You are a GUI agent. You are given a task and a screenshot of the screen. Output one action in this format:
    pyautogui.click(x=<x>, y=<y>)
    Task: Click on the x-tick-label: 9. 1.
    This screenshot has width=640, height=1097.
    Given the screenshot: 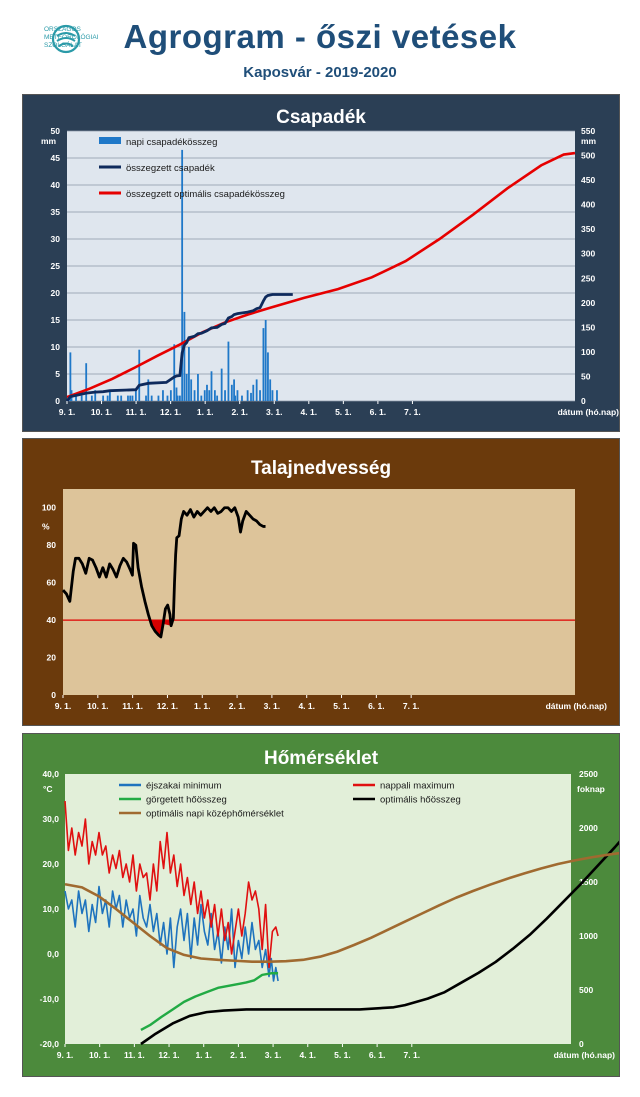 What is the action you would take?
    pyautogui.click(x=63, y=706)
    